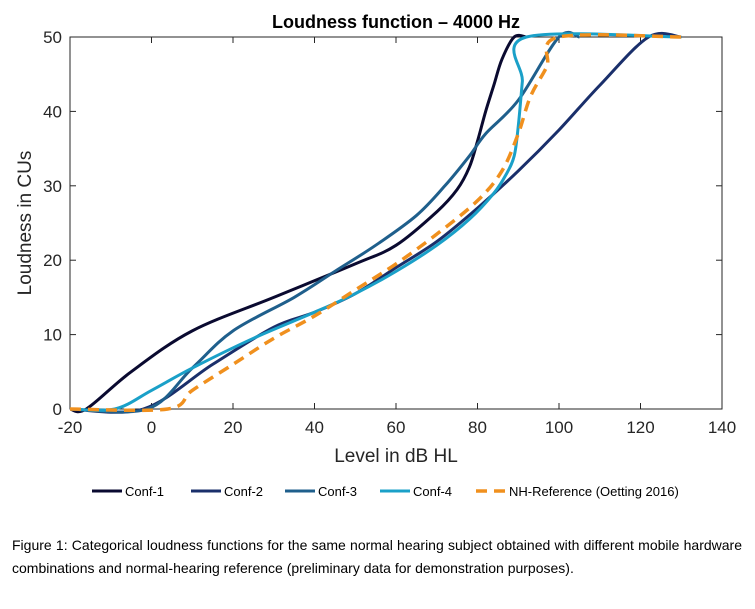 The image size is (755, 609). What do you see at coordinates (52, 260) in the screenshot?
I see `y-tick-label: 20` at bounding box center [52, 260].